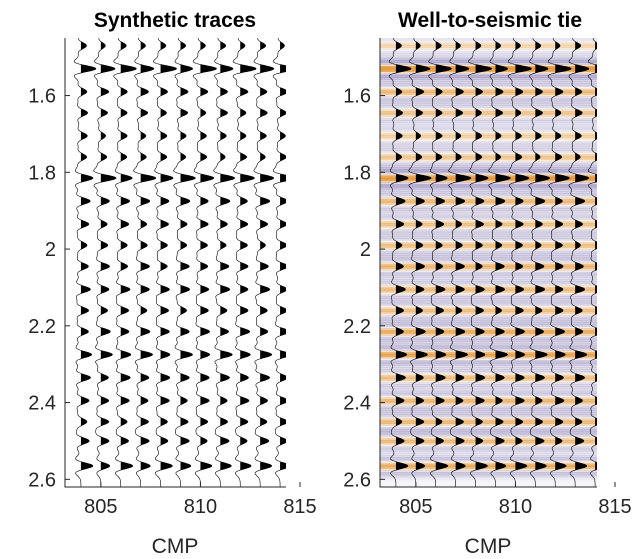 This screenshot has width=642, height=559. Describe the element at coordinates (175, 546) in the screenshot. I see `x-axis-label: CMP` at that location.